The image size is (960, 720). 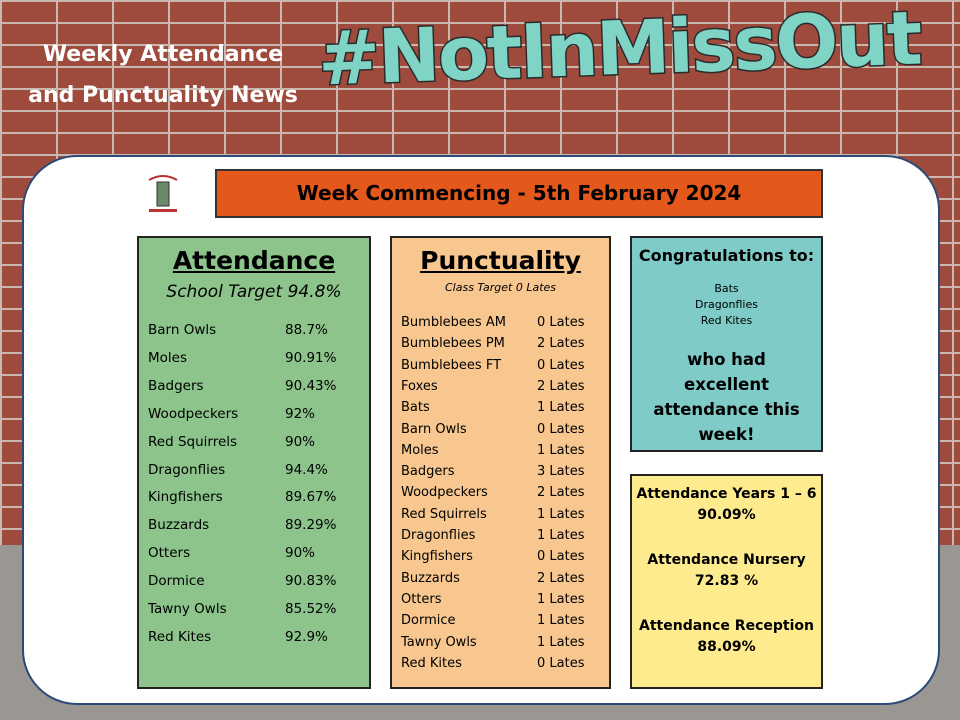 What do you see at coordinates (300, 413) in the screenshot?
I see `attendance-value: 92%` at bounding box center [300, 413].